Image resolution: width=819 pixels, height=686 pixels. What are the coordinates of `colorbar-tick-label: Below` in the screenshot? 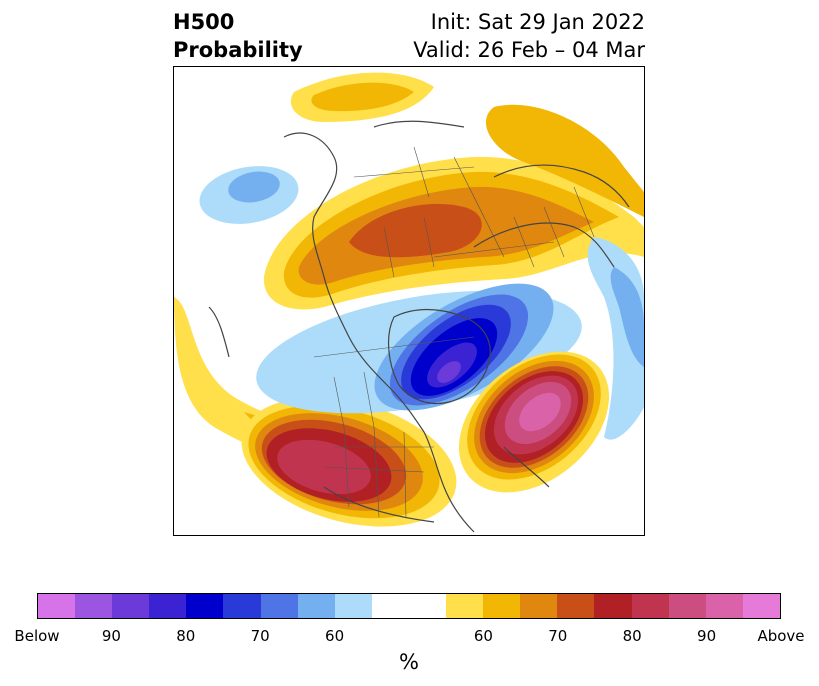 It's located at (37, 636).